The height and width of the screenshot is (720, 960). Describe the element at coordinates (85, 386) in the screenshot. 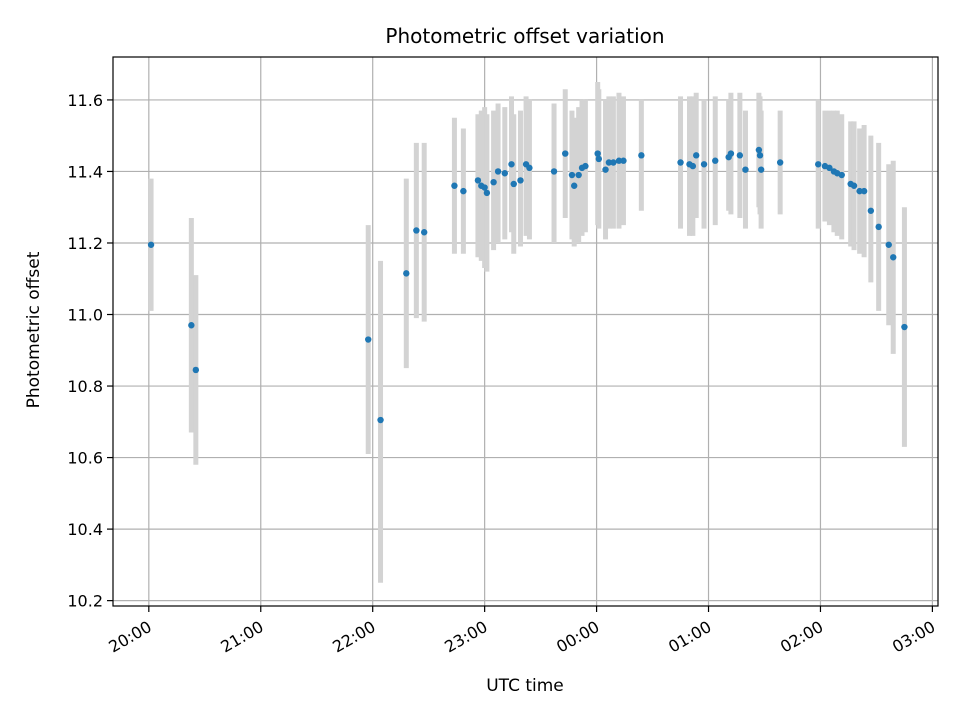

I see `y-tick-label: 10.8` at that location.